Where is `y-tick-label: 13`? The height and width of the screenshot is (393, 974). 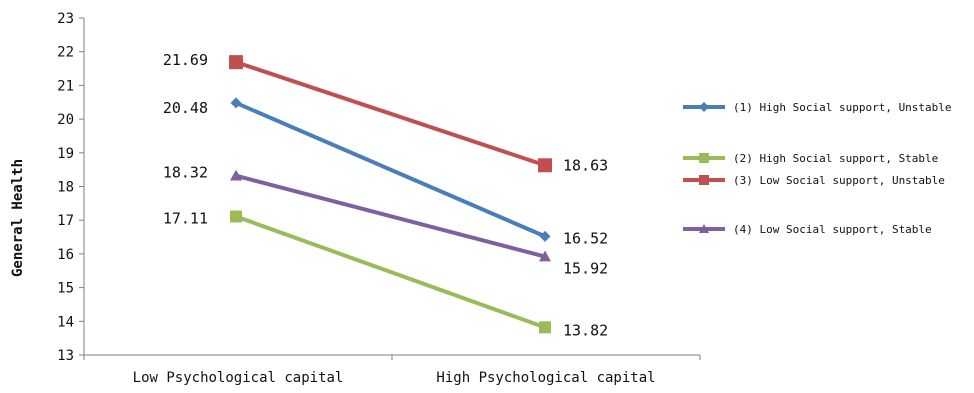
y-tick-label: 13 is located at coordinates (65, 356).